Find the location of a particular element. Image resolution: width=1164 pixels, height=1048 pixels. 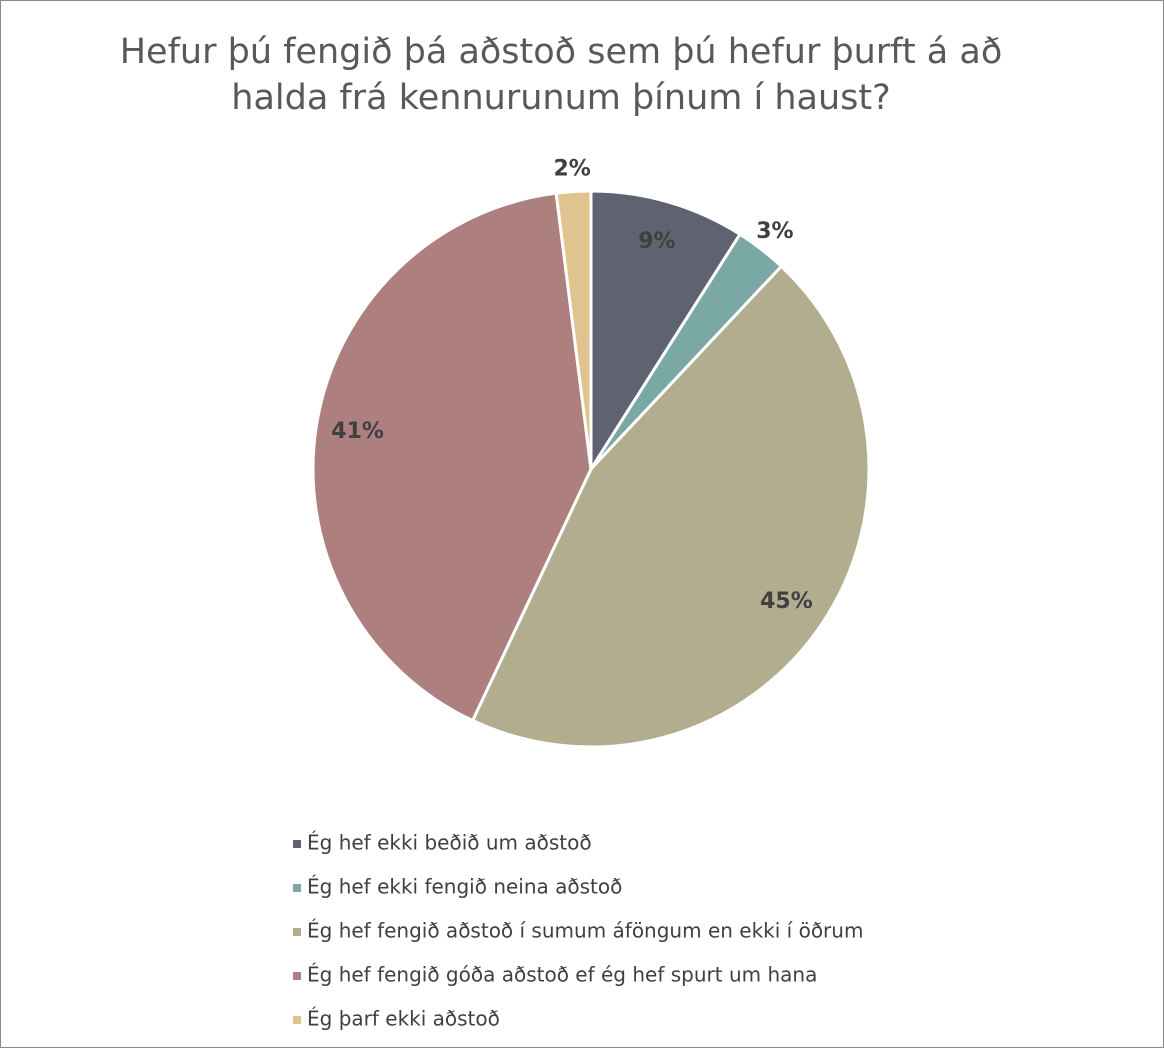

legend-label: Ég þarf ekki aðstoð is located at coordinates (403, 1019).